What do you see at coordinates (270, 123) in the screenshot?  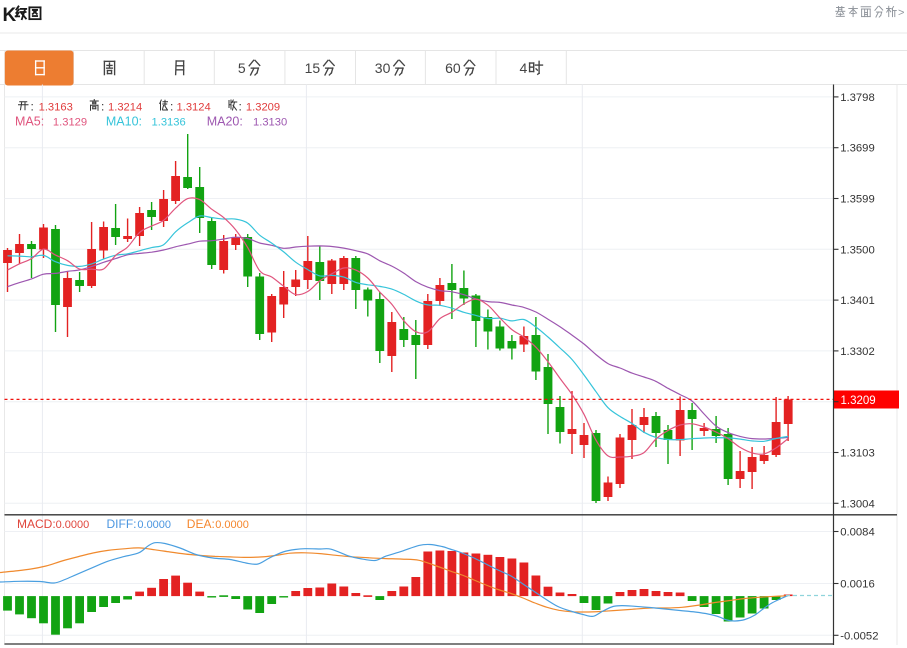 I see `svg-text: 1.3130` at bounding box center [270, 123].